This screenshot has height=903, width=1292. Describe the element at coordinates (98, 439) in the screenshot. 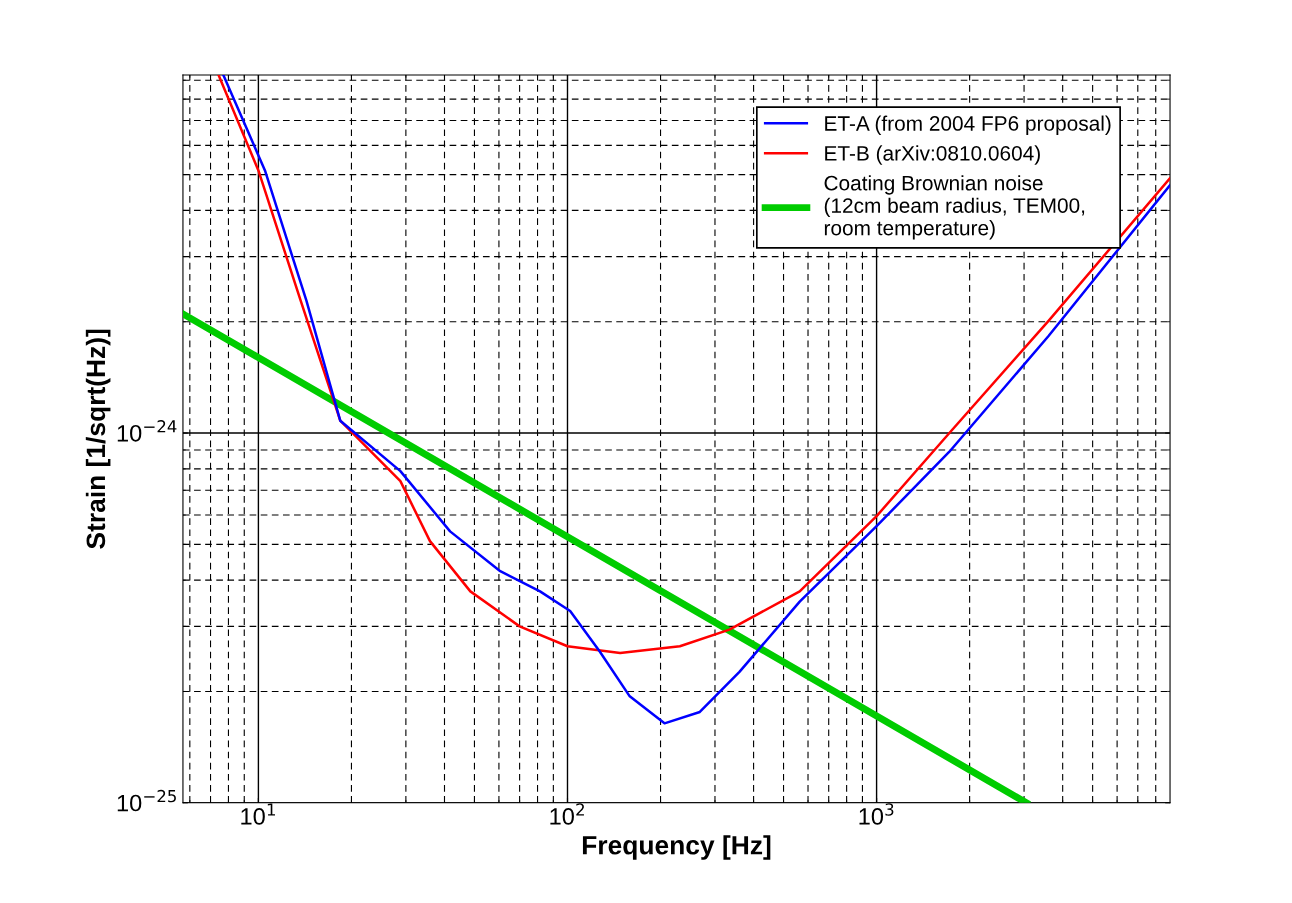

I see `y-axis-title: Strain [1/sqrt(Hz)]` at that location.